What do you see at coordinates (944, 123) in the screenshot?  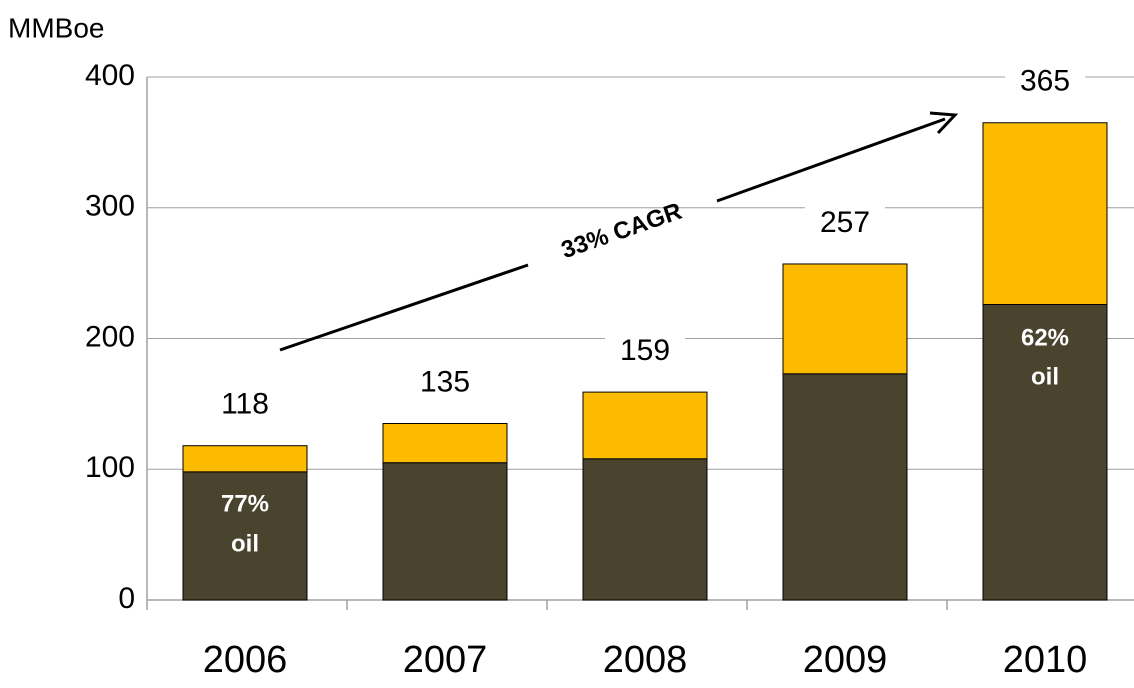 I see `arrow-head` at bounding box center [944, 123].